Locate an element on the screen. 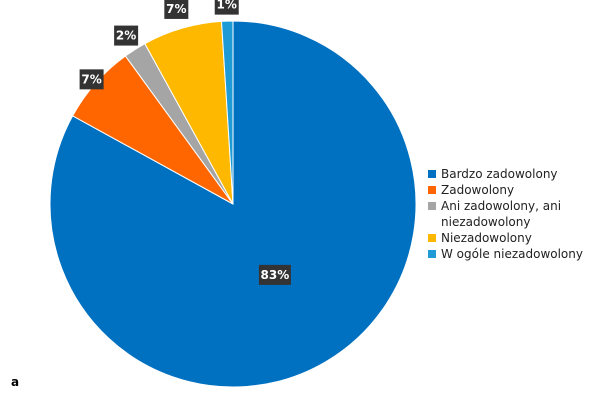 Image resolution: width=605 pixels, height=405 pixels. panel-letter: a is located at coordinates (15, 382).